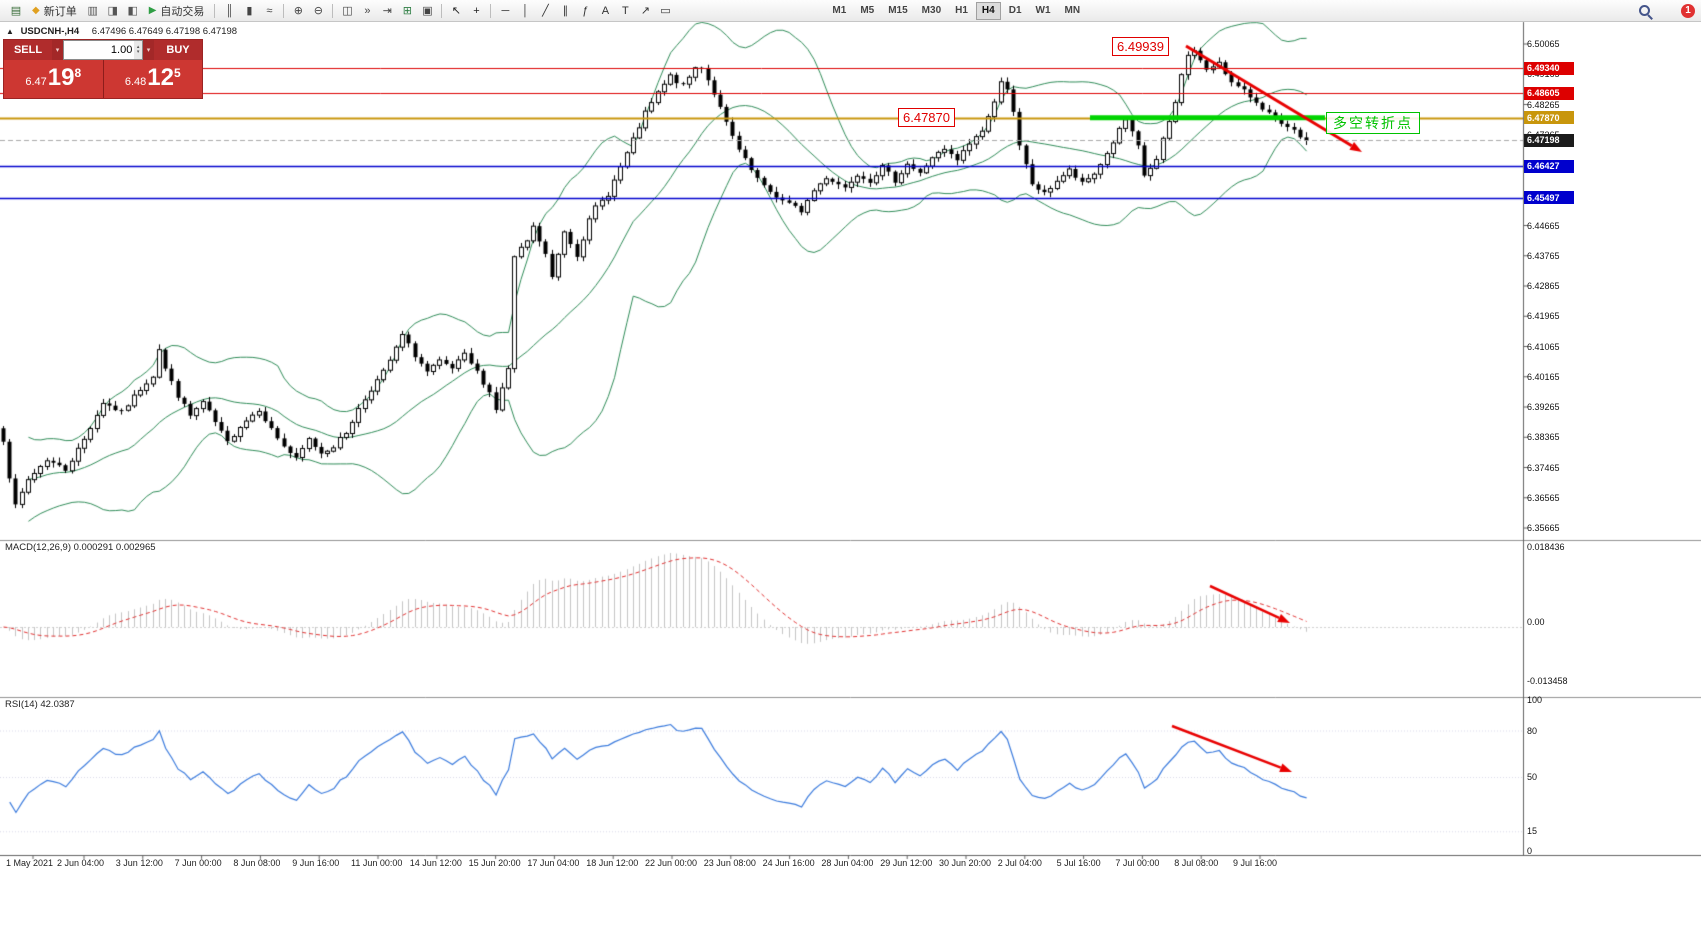  I want to click on text-tool-icon: A, so click(605, 10).